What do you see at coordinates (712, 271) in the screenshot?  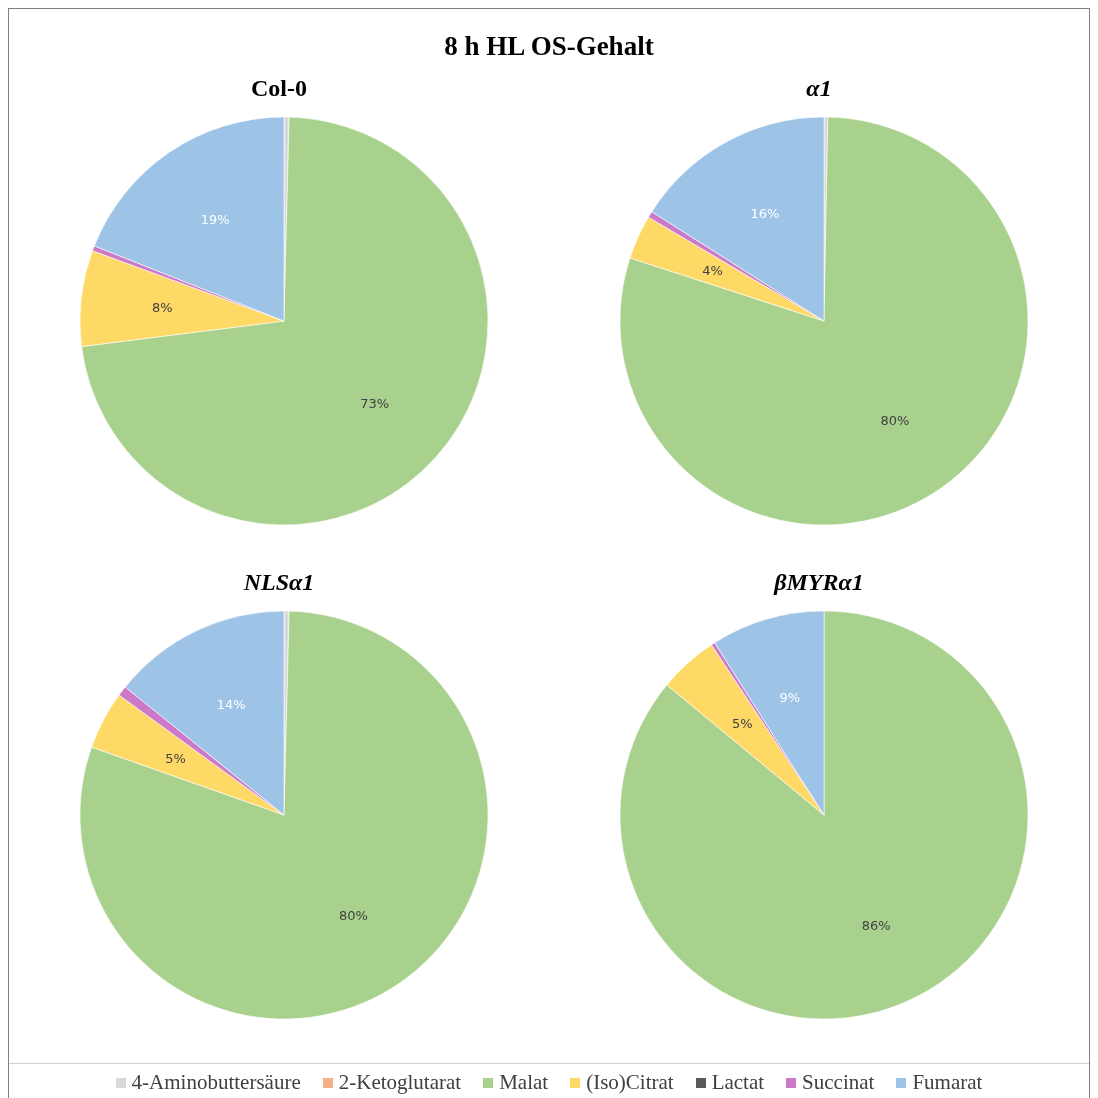 I see `data-label: 4%` at bounding box center [712, 271].